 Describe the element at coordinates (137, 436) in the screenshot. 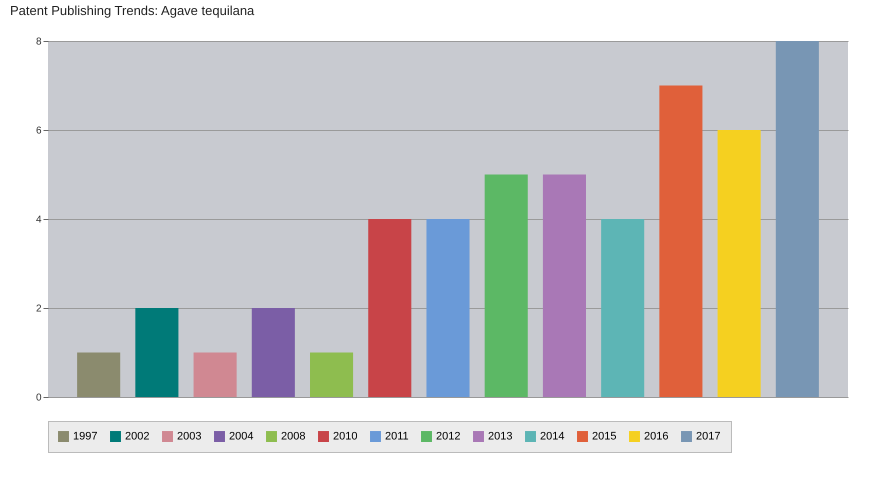

I see `legend-label: 2002` at that location.